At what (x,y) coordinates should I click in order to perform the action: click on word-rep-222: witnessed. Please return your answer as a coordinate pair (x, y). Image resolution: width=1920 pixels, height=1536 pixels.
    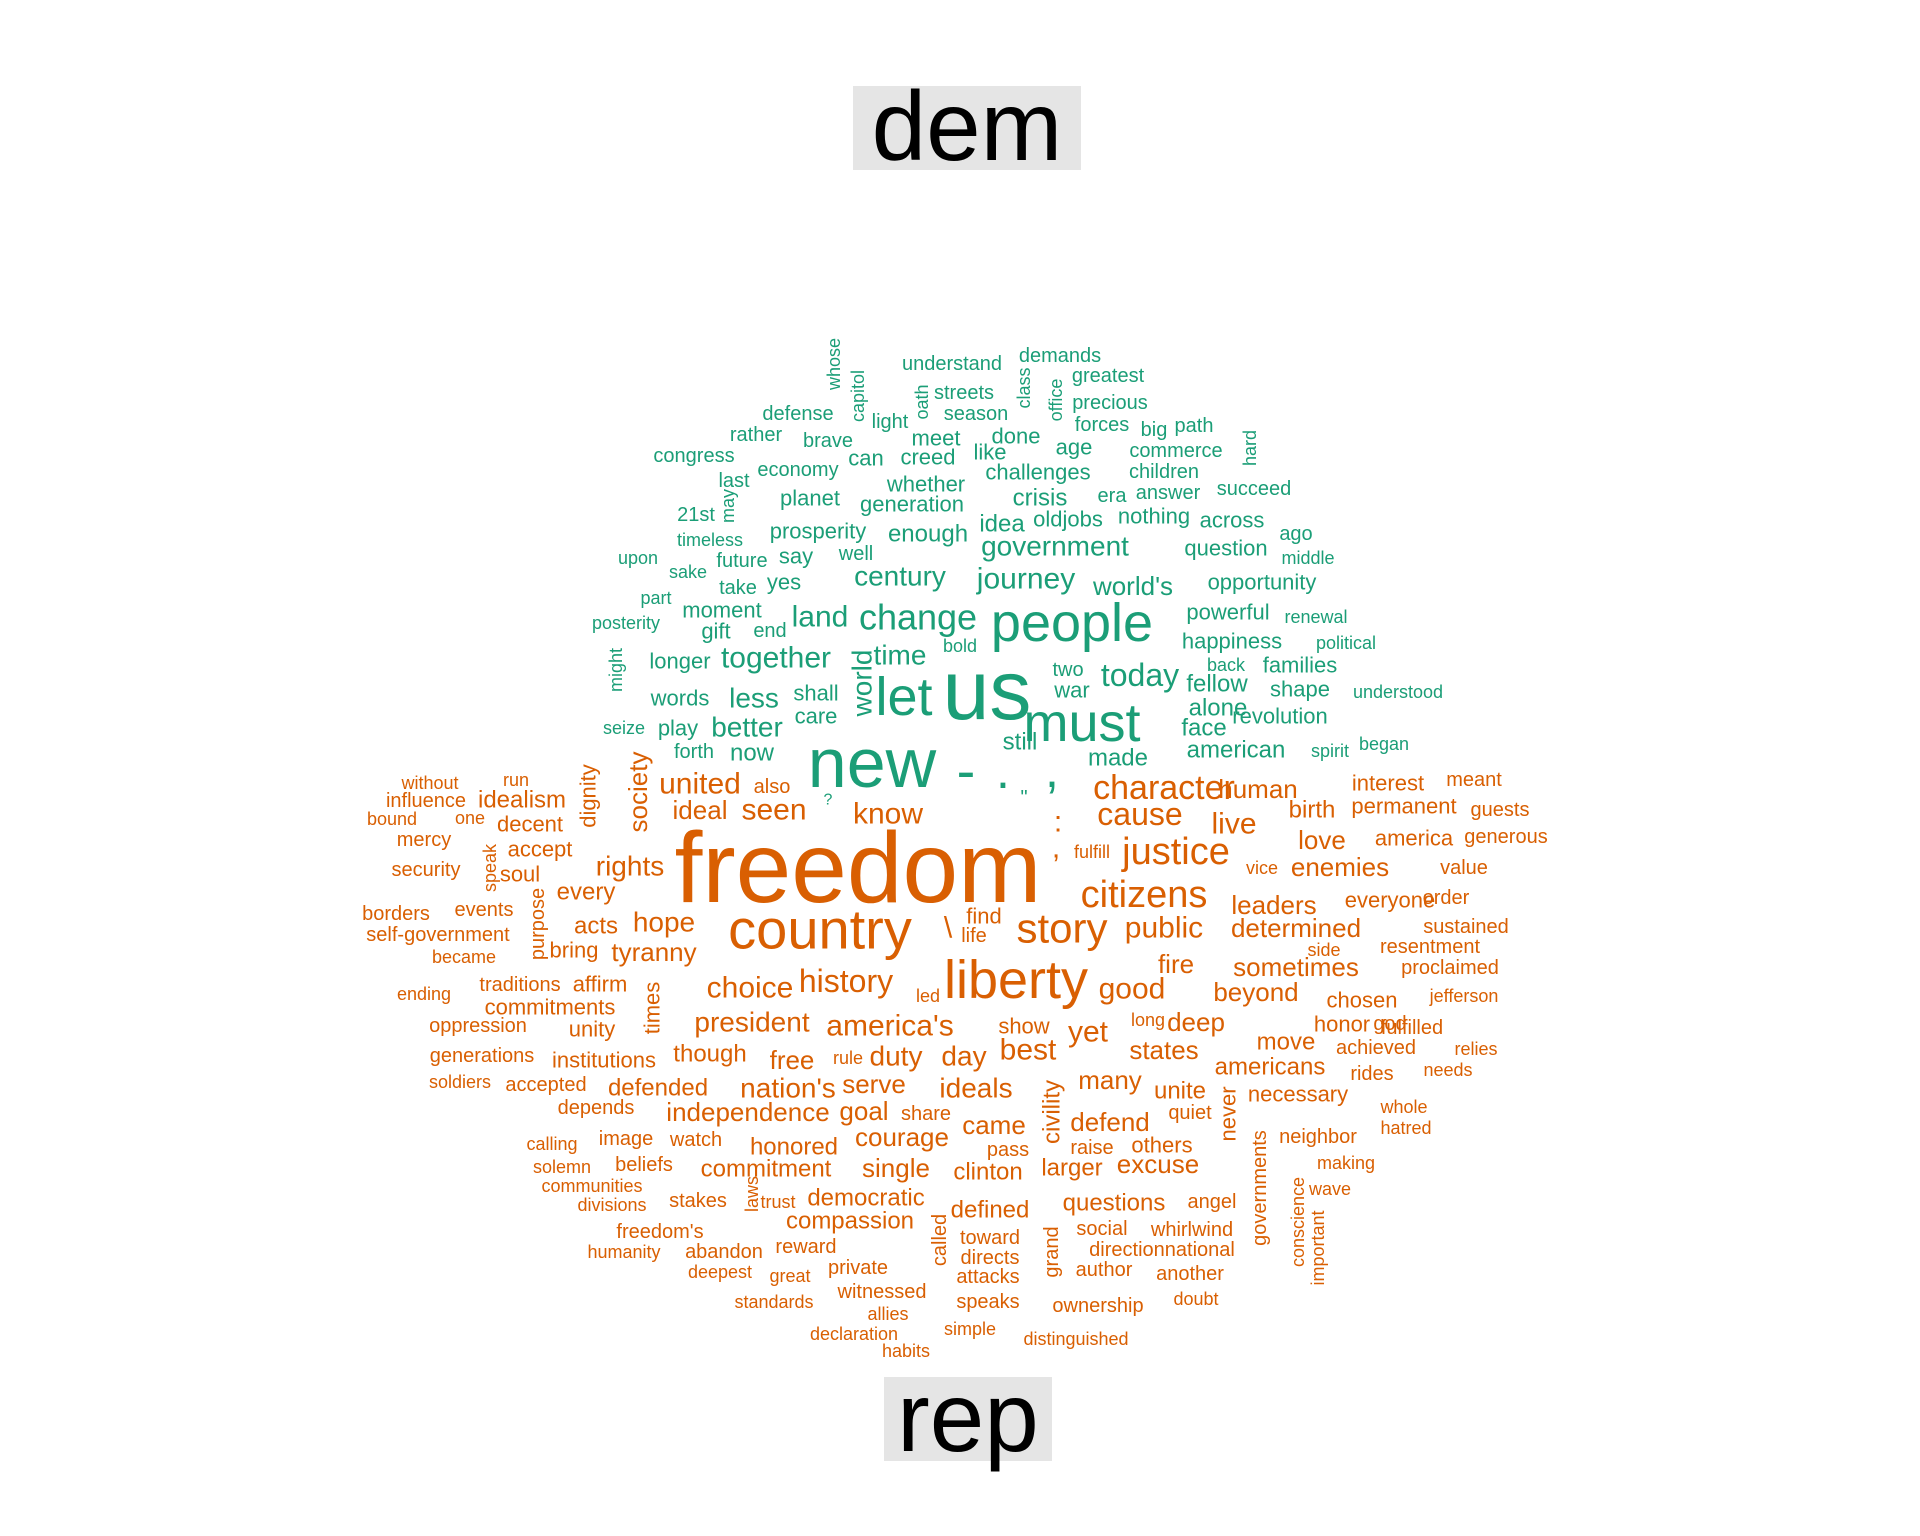
    Looking at the image, I should click on (882, 1292).